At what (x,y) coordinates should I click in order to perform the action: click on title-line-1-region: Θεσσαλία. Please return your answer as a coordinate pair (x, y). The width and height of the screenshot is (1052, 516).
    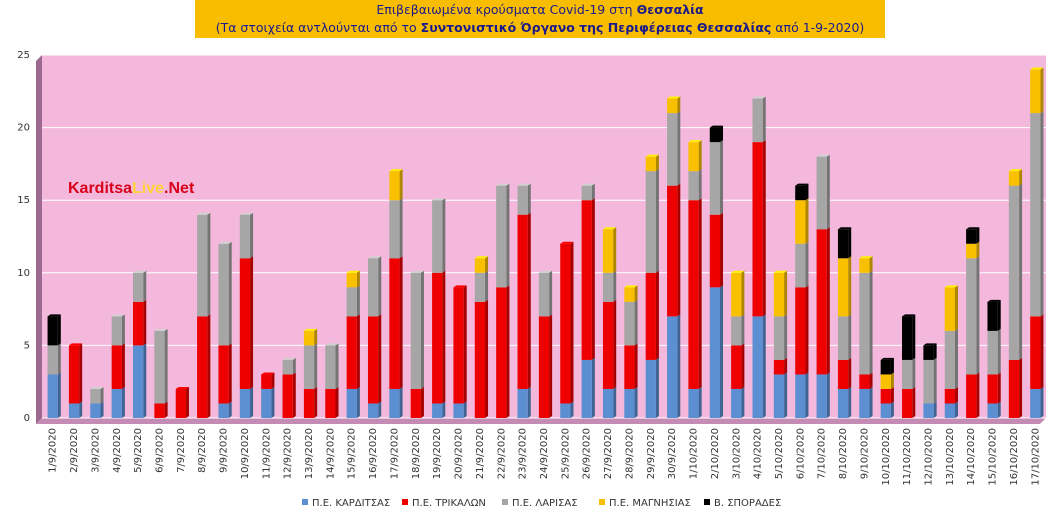
    Looking at the image, I should click on (670, 9).